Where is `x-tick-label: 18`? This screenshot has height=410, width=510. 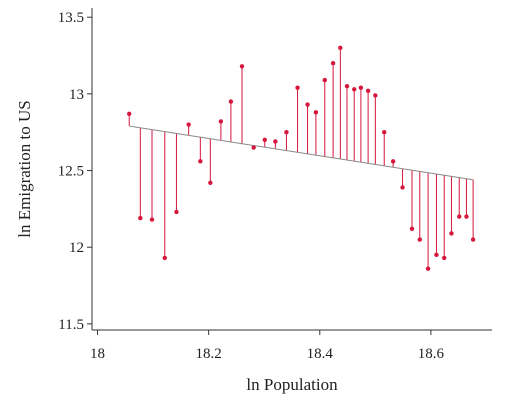 x-tick-label: 18 is located at coordinates (97, 354).